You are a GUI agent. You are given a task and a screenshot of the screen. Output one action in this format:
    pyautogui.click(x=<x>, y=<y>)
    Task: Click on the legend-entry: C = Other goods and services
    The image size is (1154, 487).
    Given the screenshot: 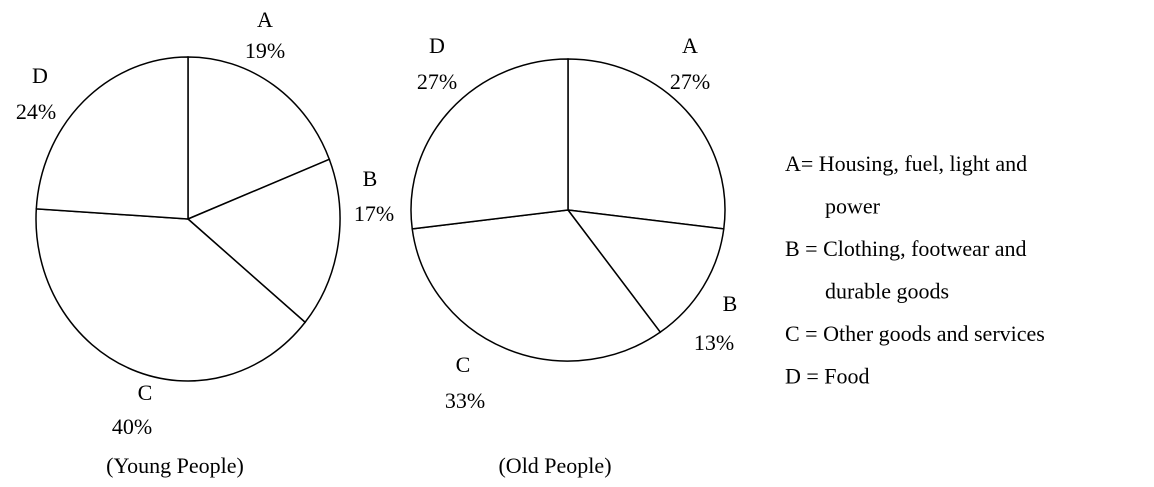 What is the action you would take?
    pyautogui.click(x=915, y=333)
    